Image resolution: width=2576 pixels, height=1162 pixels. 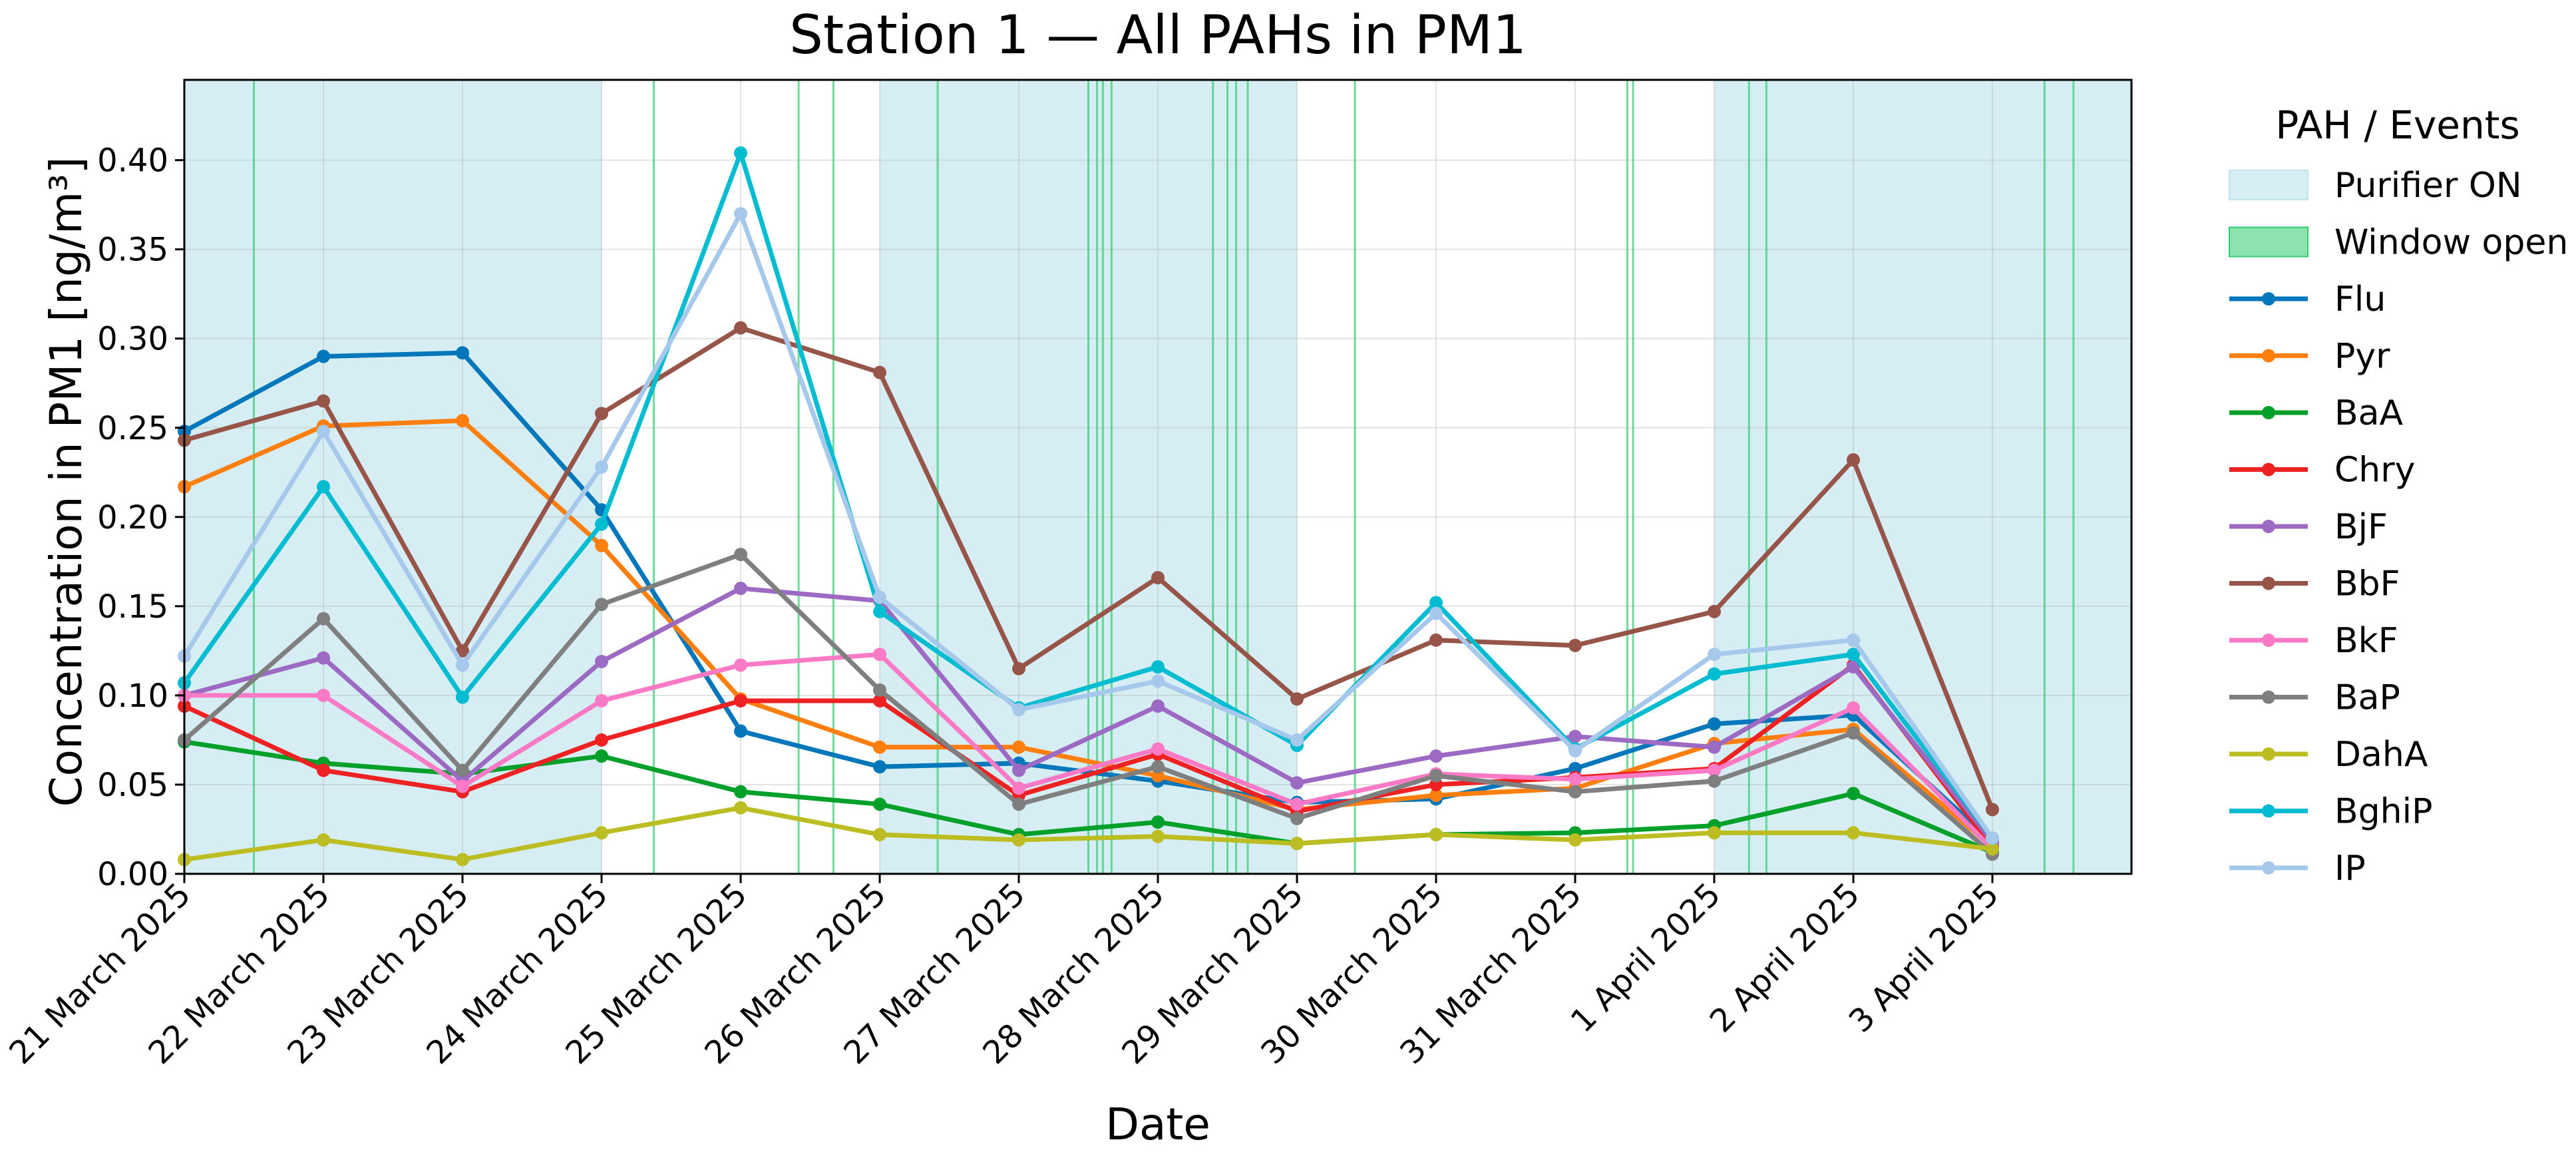 I want to click on legend-label: Window open, so click(x=2451, y=243).